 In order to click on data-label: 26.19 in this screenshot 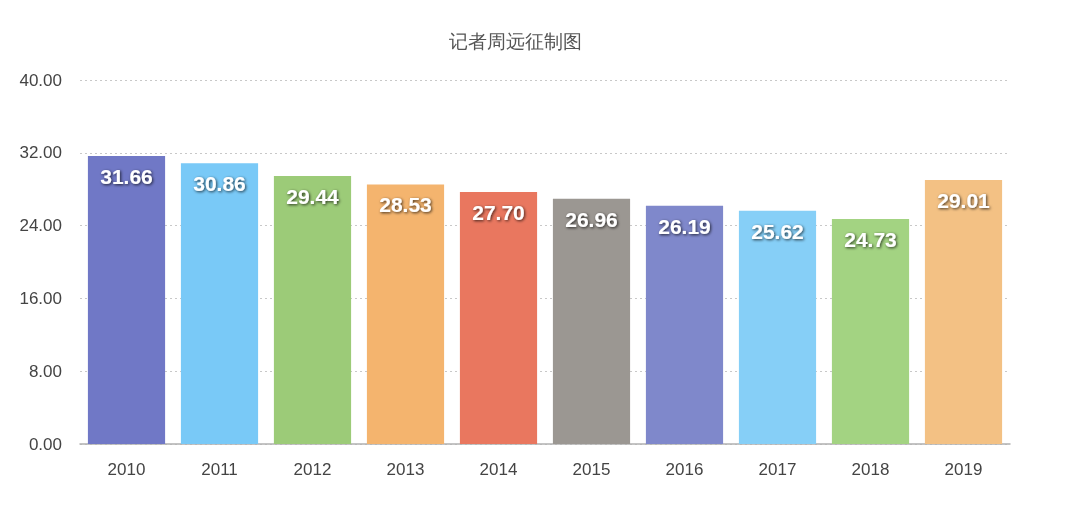, I will do `click(684, 226)`.